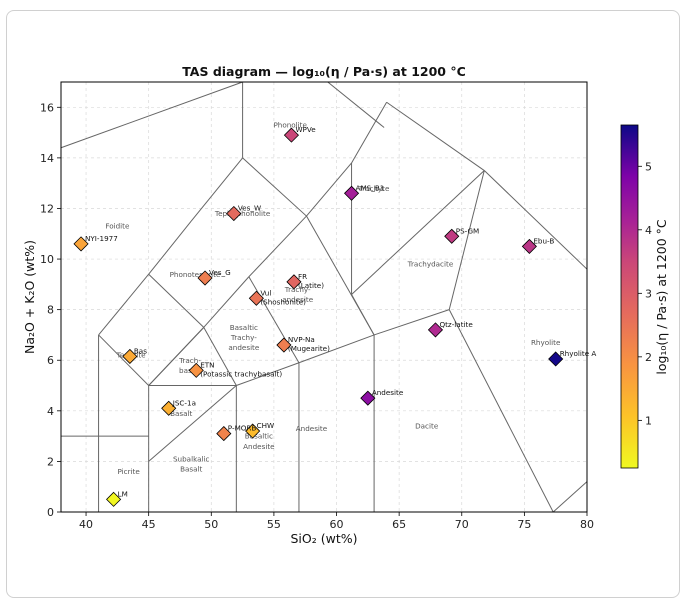 This screenshot has width=683, height=603. What do you see at coordinates (648, 230) in the screenshot?
I see `colorbar-tick-label: 4` at bounding box center [648, 230].